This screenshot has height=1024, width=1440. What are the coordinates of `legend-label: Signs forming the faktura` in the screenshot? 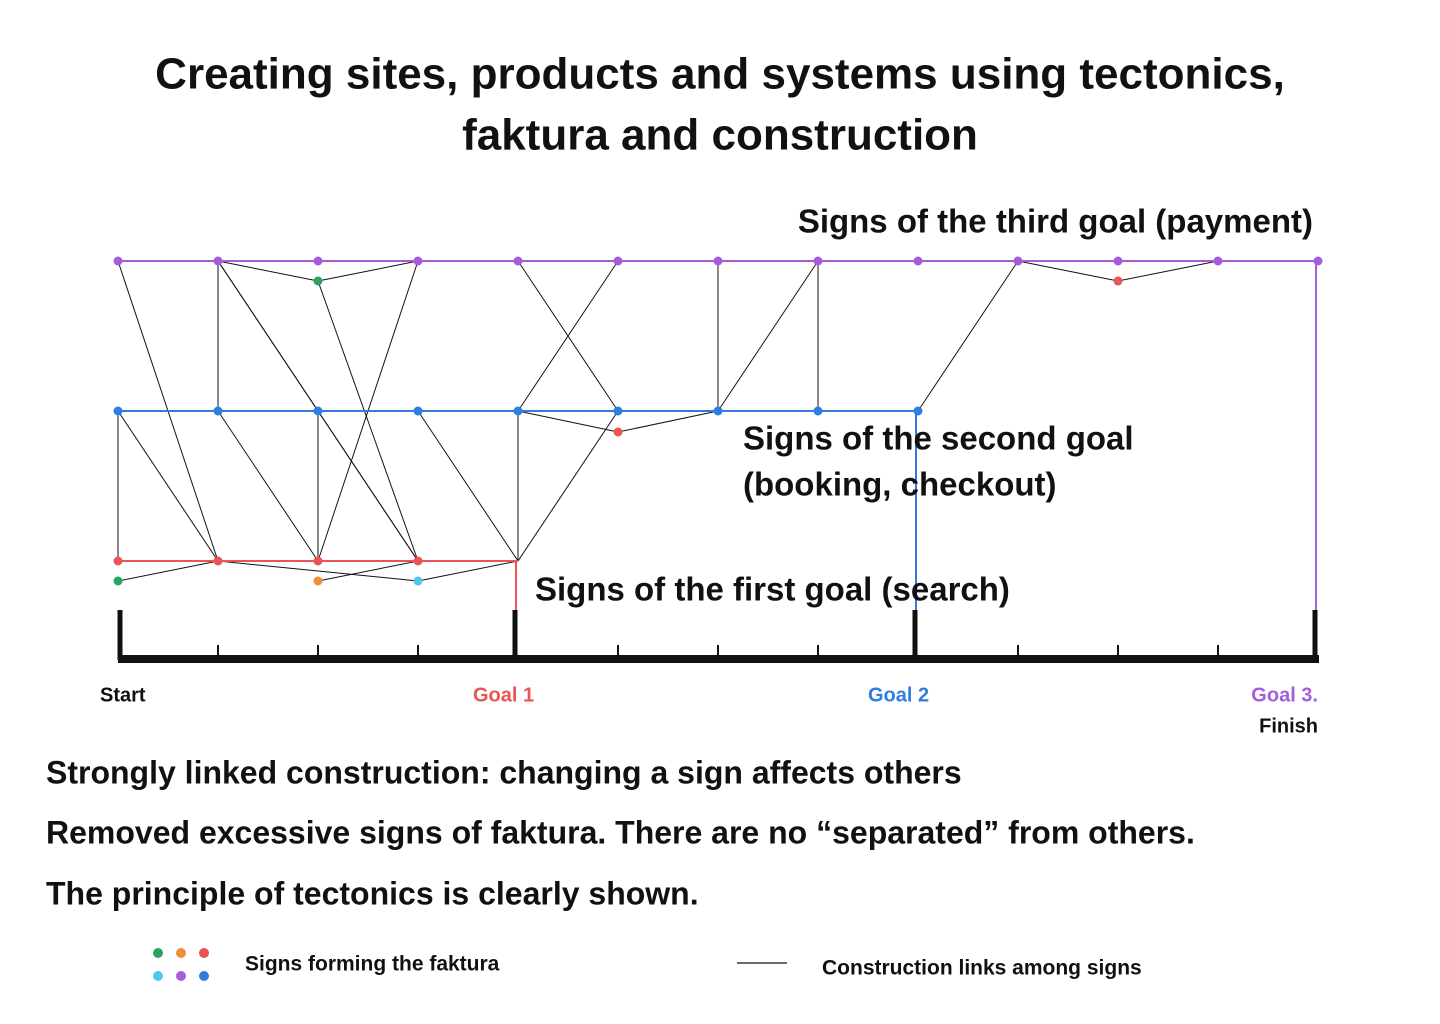 It's located at (372, 964).